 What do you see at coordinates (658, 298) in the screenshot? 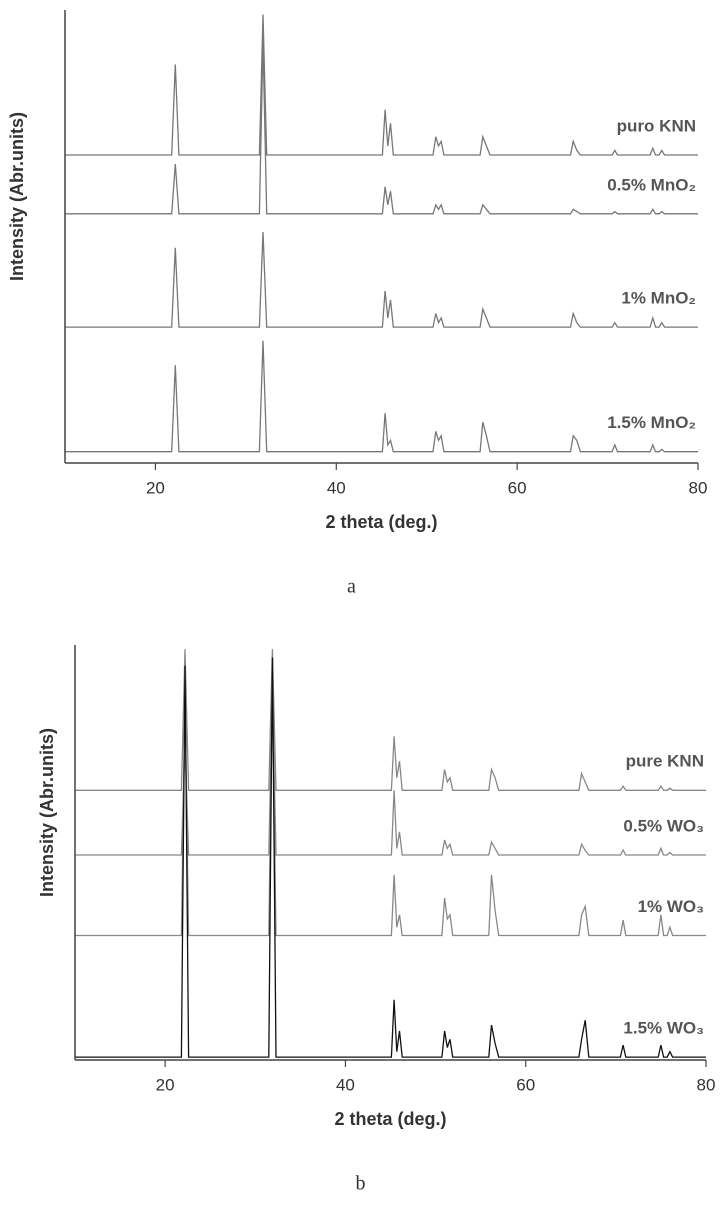
I see `series-label: 1% MnO₂` at bounding box center [658, 298].